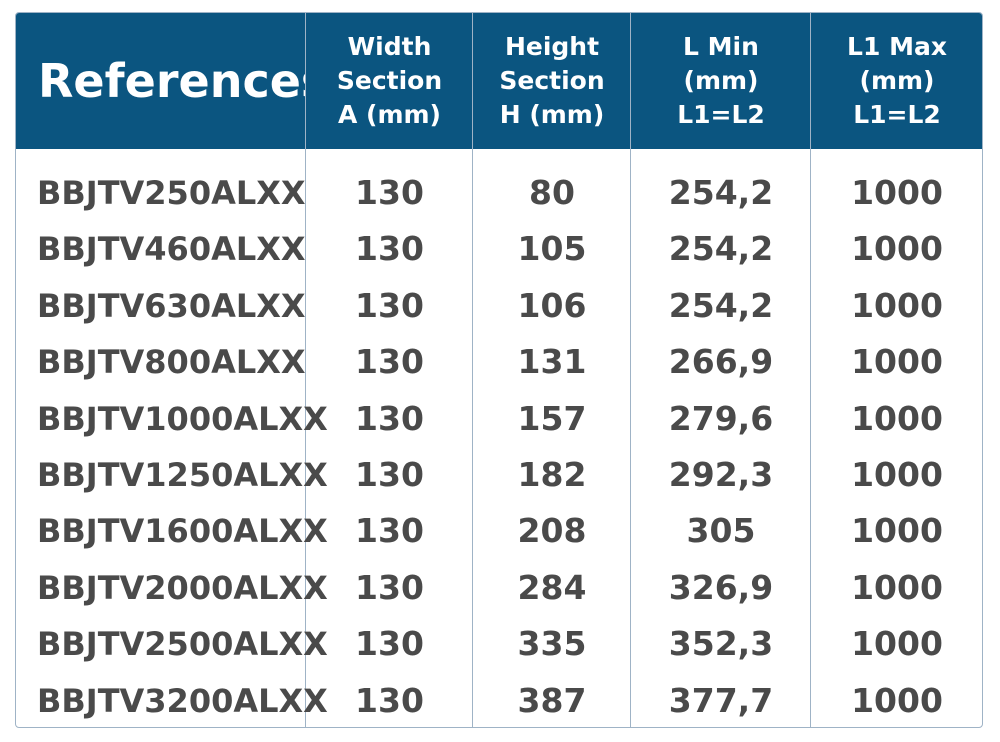 The image size is (1000, 742). Describe the element at coordinates (721, 531) in the screenshot. I see `table-cell: 305` at that location.